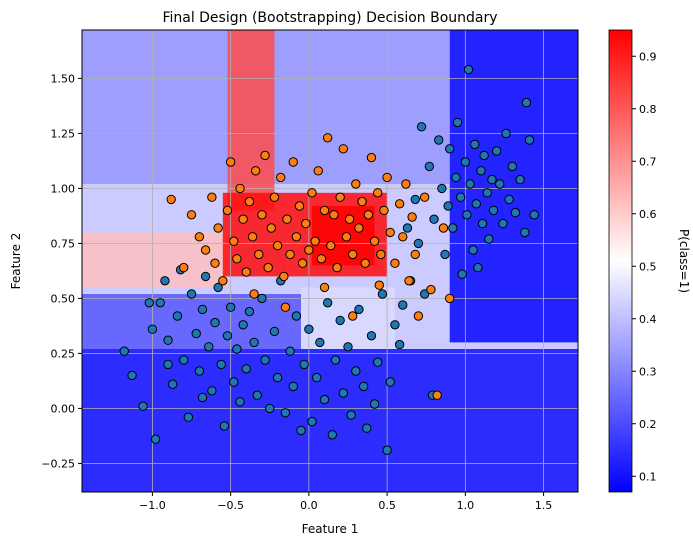 This screenshot has height=545, width=693. What do you see at coordinates (648, 214) in the screenshot?
I see `colorbar-tick-label: 0.6` at bounding box center [648, 214].